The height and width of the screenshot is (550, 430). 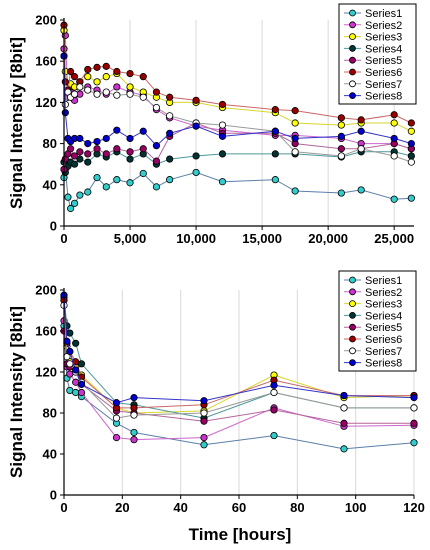 I want to click on x-tick-label: 0, so click(x=63, y=238).